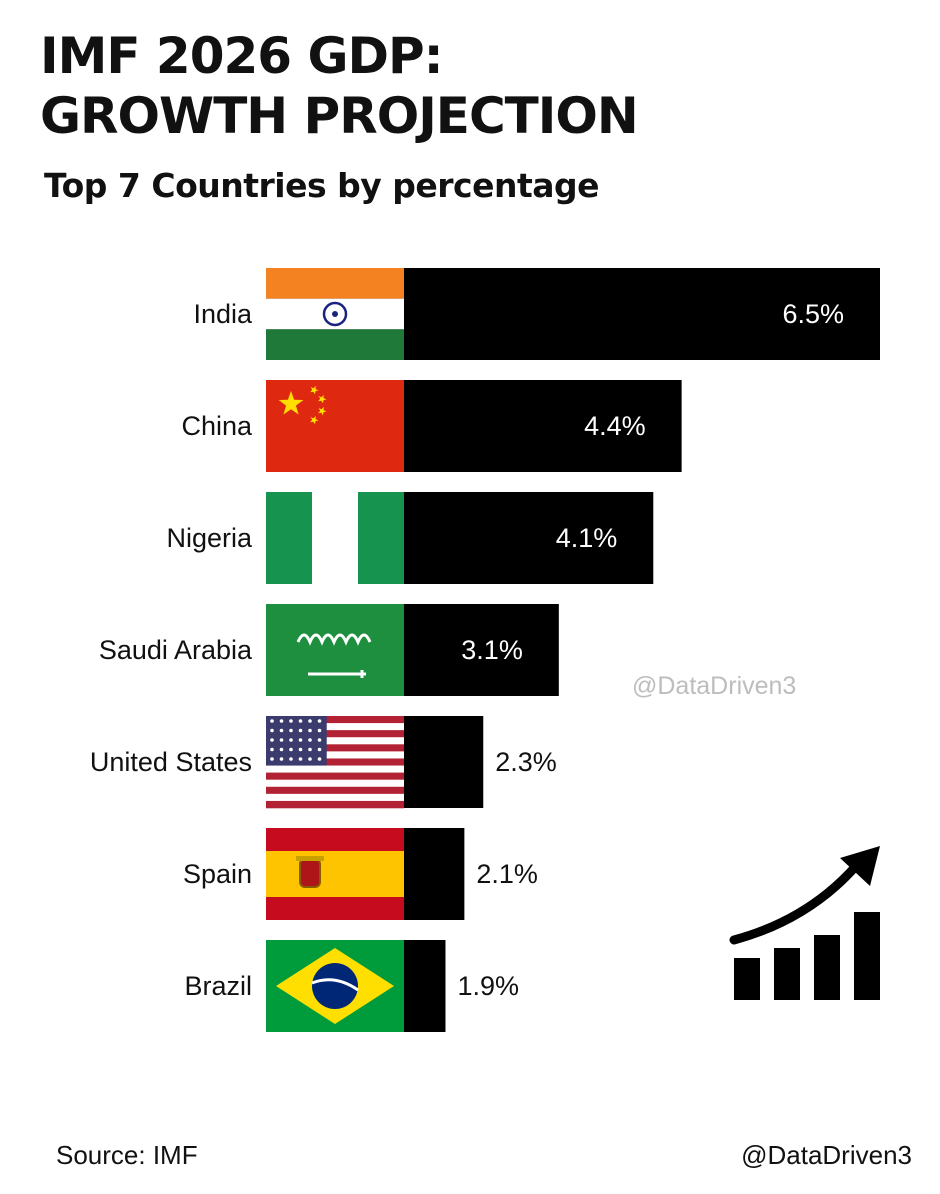 The width and height of the screenshot is (940, 1194). Describe the element at coordinates (507, 874) in the screenshot. I see `value-label: 2.1%` at that location.